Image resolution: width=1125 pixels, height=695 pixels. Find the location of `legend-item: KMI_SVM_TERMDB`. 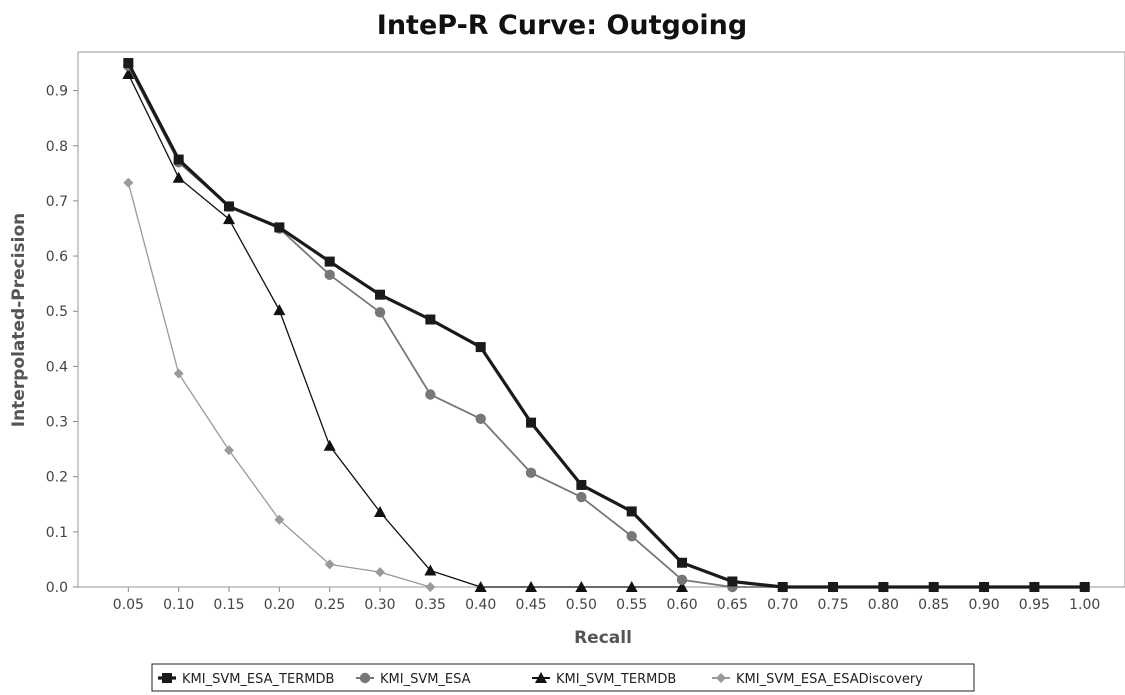

legend-item: KMI_SVM_TERMDB is located at coordinates (604, 679).